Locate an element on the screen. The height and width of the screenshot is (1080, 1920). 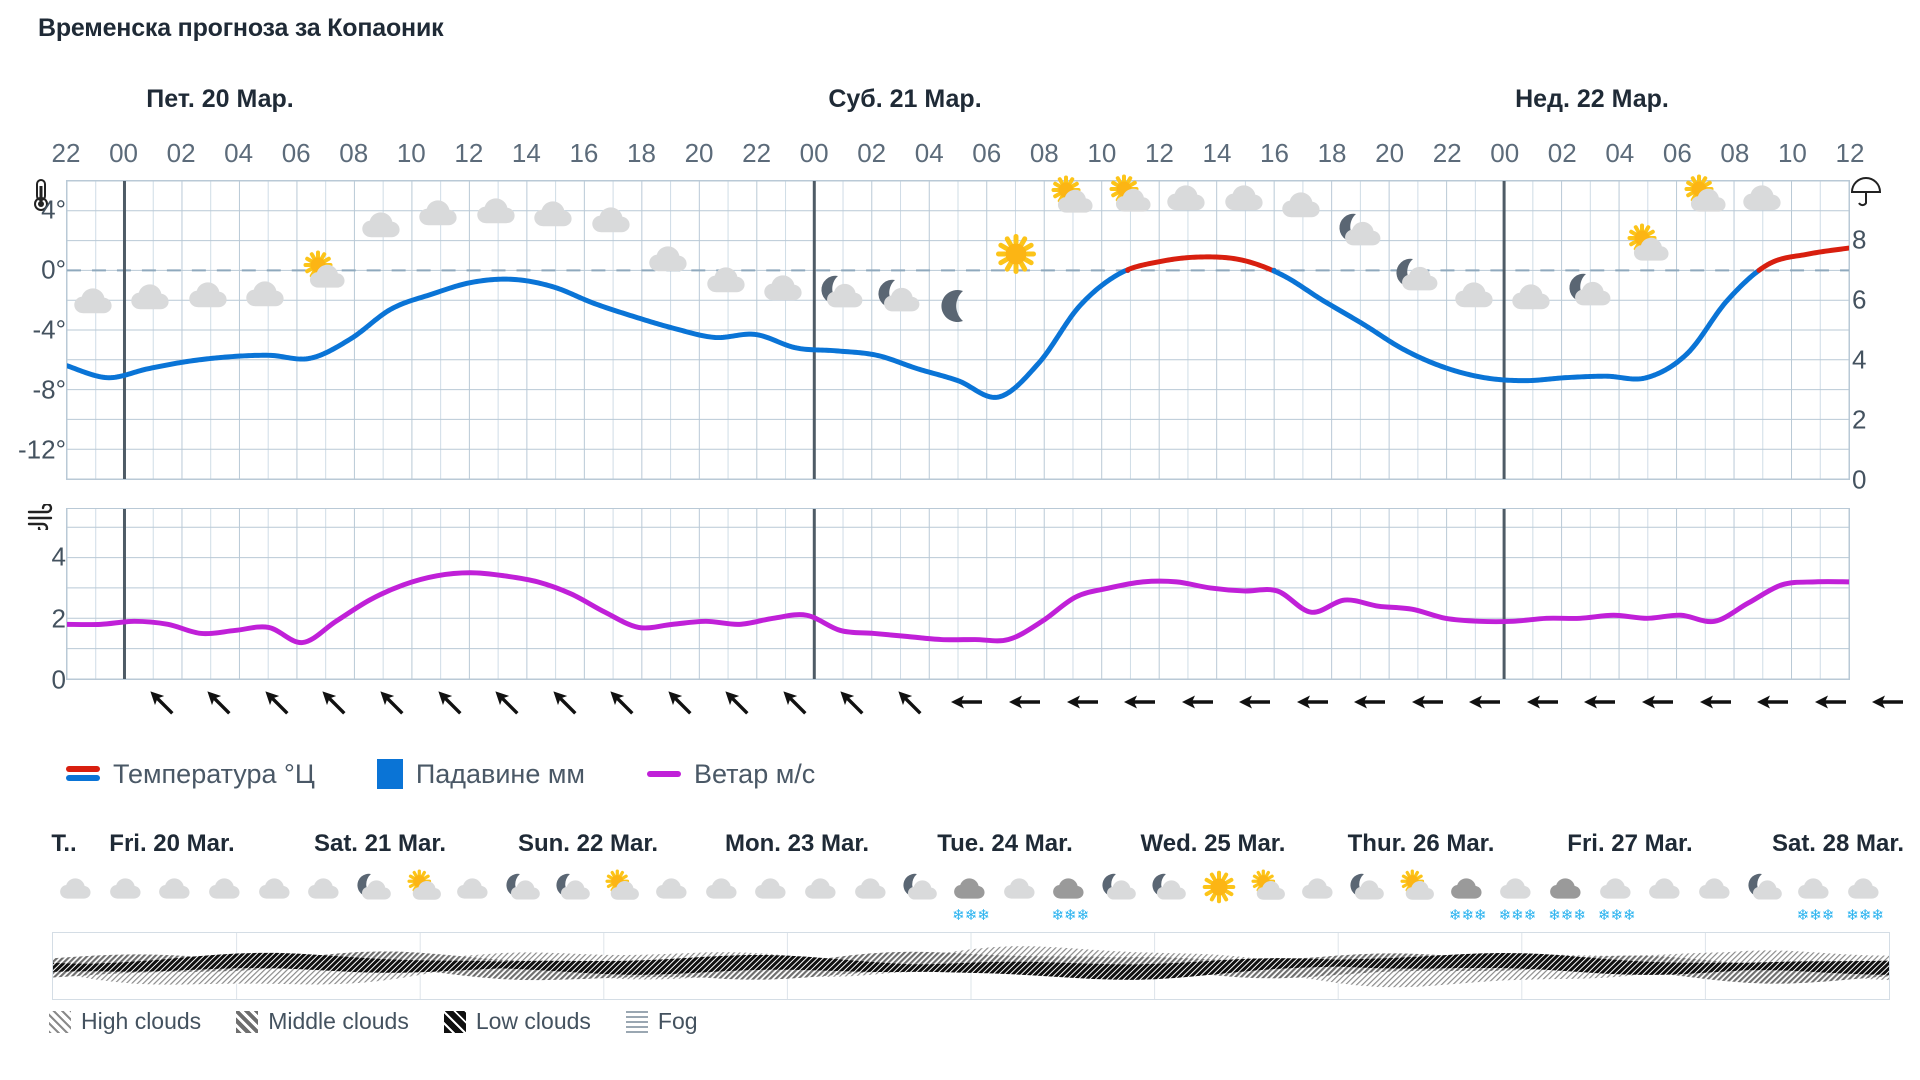
precipitation-tick-label: 8 is located at coordinates (1859, 239).